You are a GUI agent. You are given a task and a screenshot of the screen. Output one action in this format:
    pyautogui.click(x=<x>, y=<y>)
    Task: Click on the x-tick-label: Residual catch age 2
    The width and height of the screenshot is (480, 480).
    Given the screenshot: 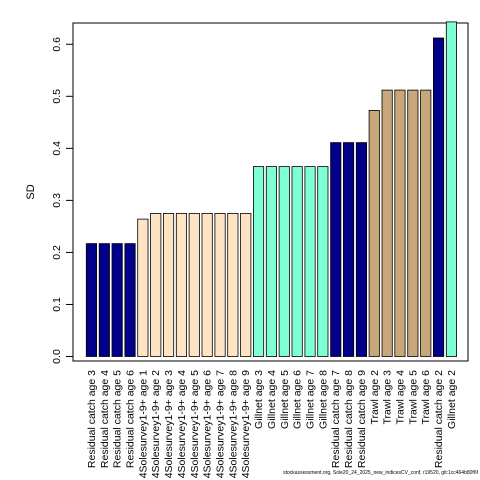 What is the action you would take?
    pyautogui.click(x=439, y=419)
    